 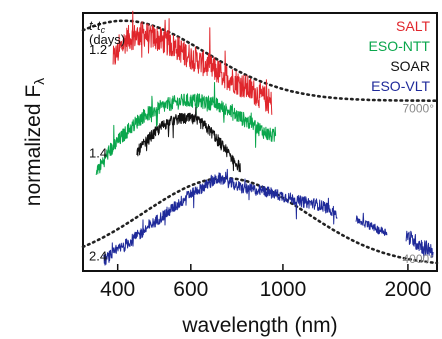 I want to click on epoch-header: t-tc, so click(x=97, y=26).